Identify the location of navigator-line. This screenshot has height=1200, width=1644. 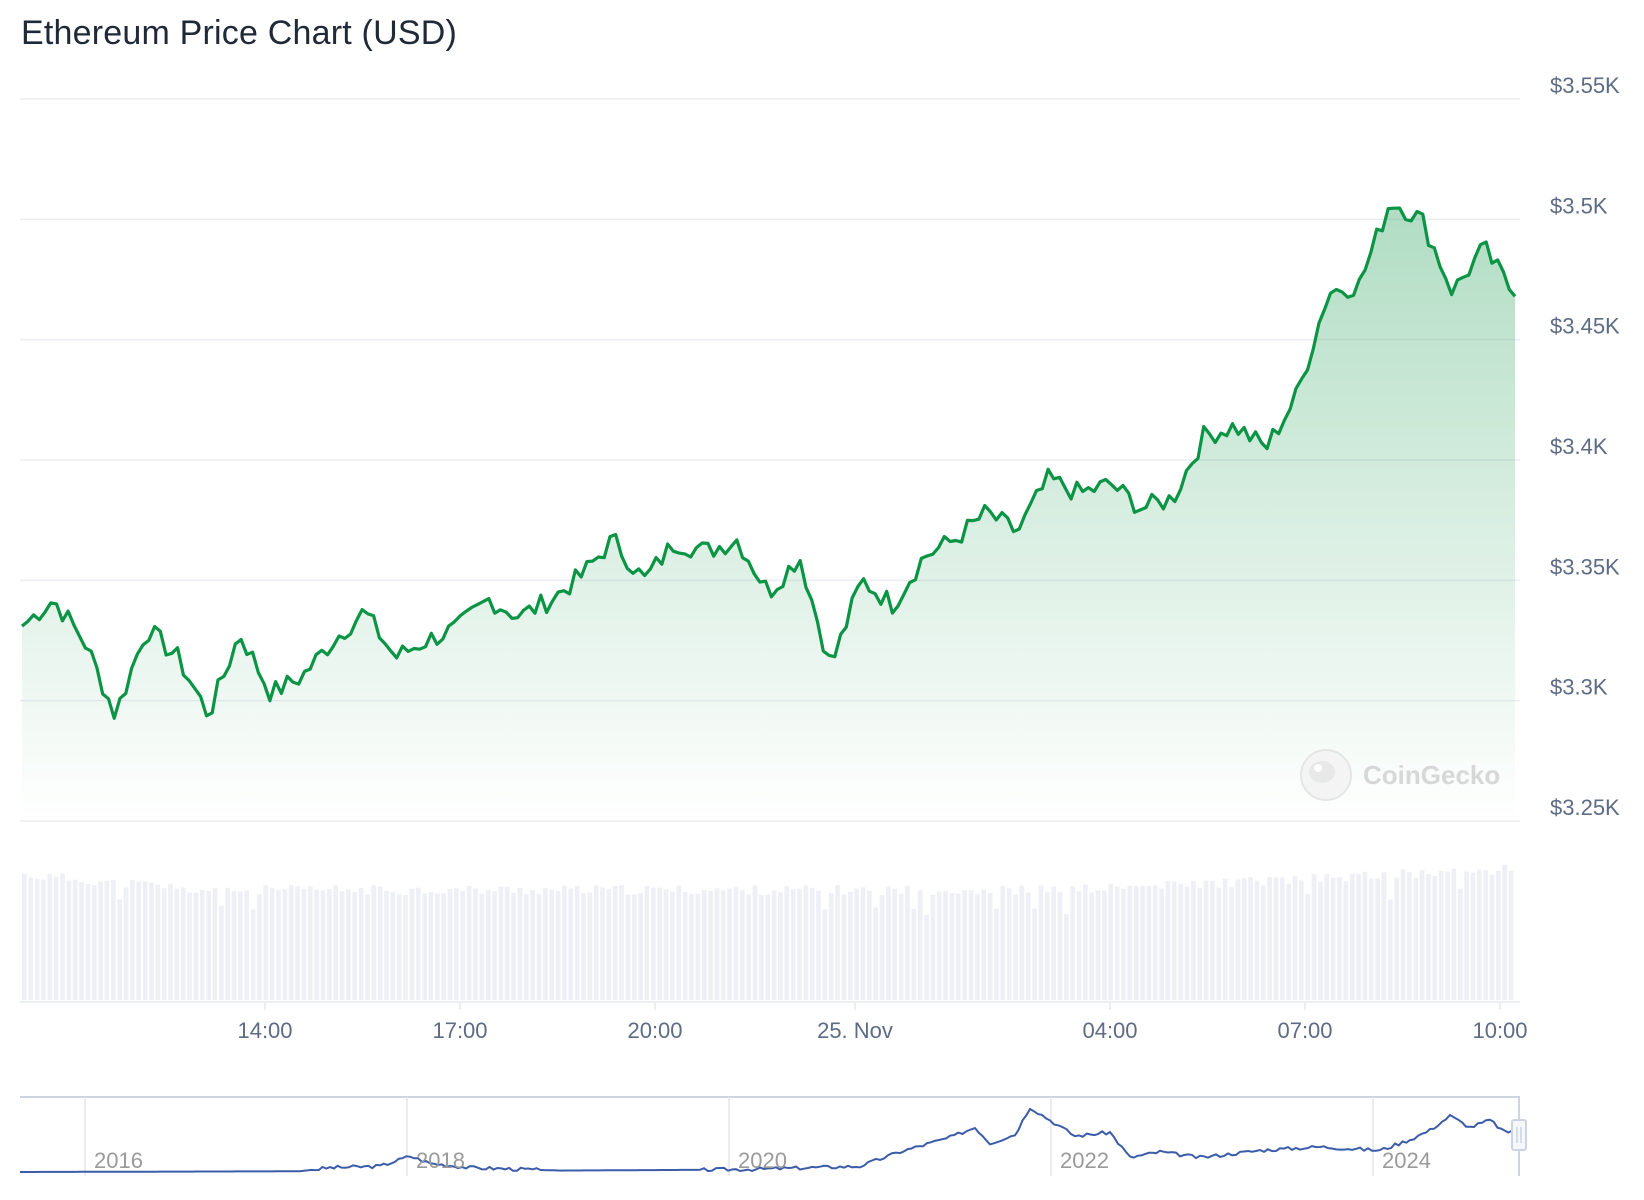
(768, 1140).